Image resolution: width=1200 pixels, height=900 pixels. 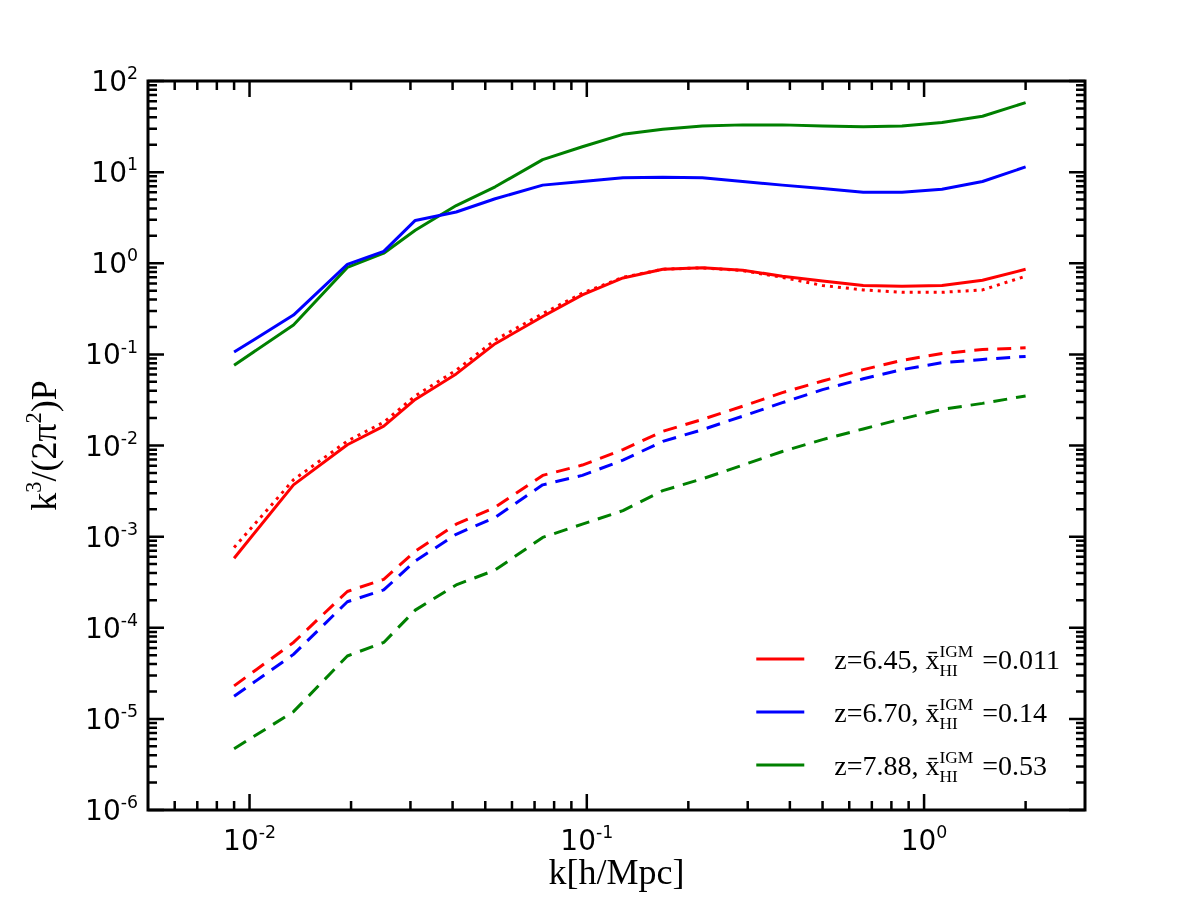 I want to click on y-axis-title: k3/(2π2)P, so click(x=42, y=445).